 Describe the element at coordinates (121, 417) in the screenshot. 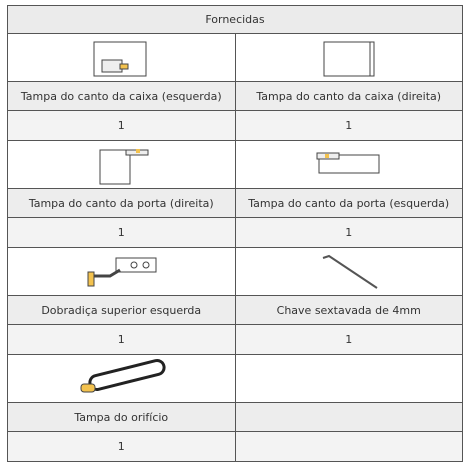

I see `item-label: Tampa do orifício` at that location.